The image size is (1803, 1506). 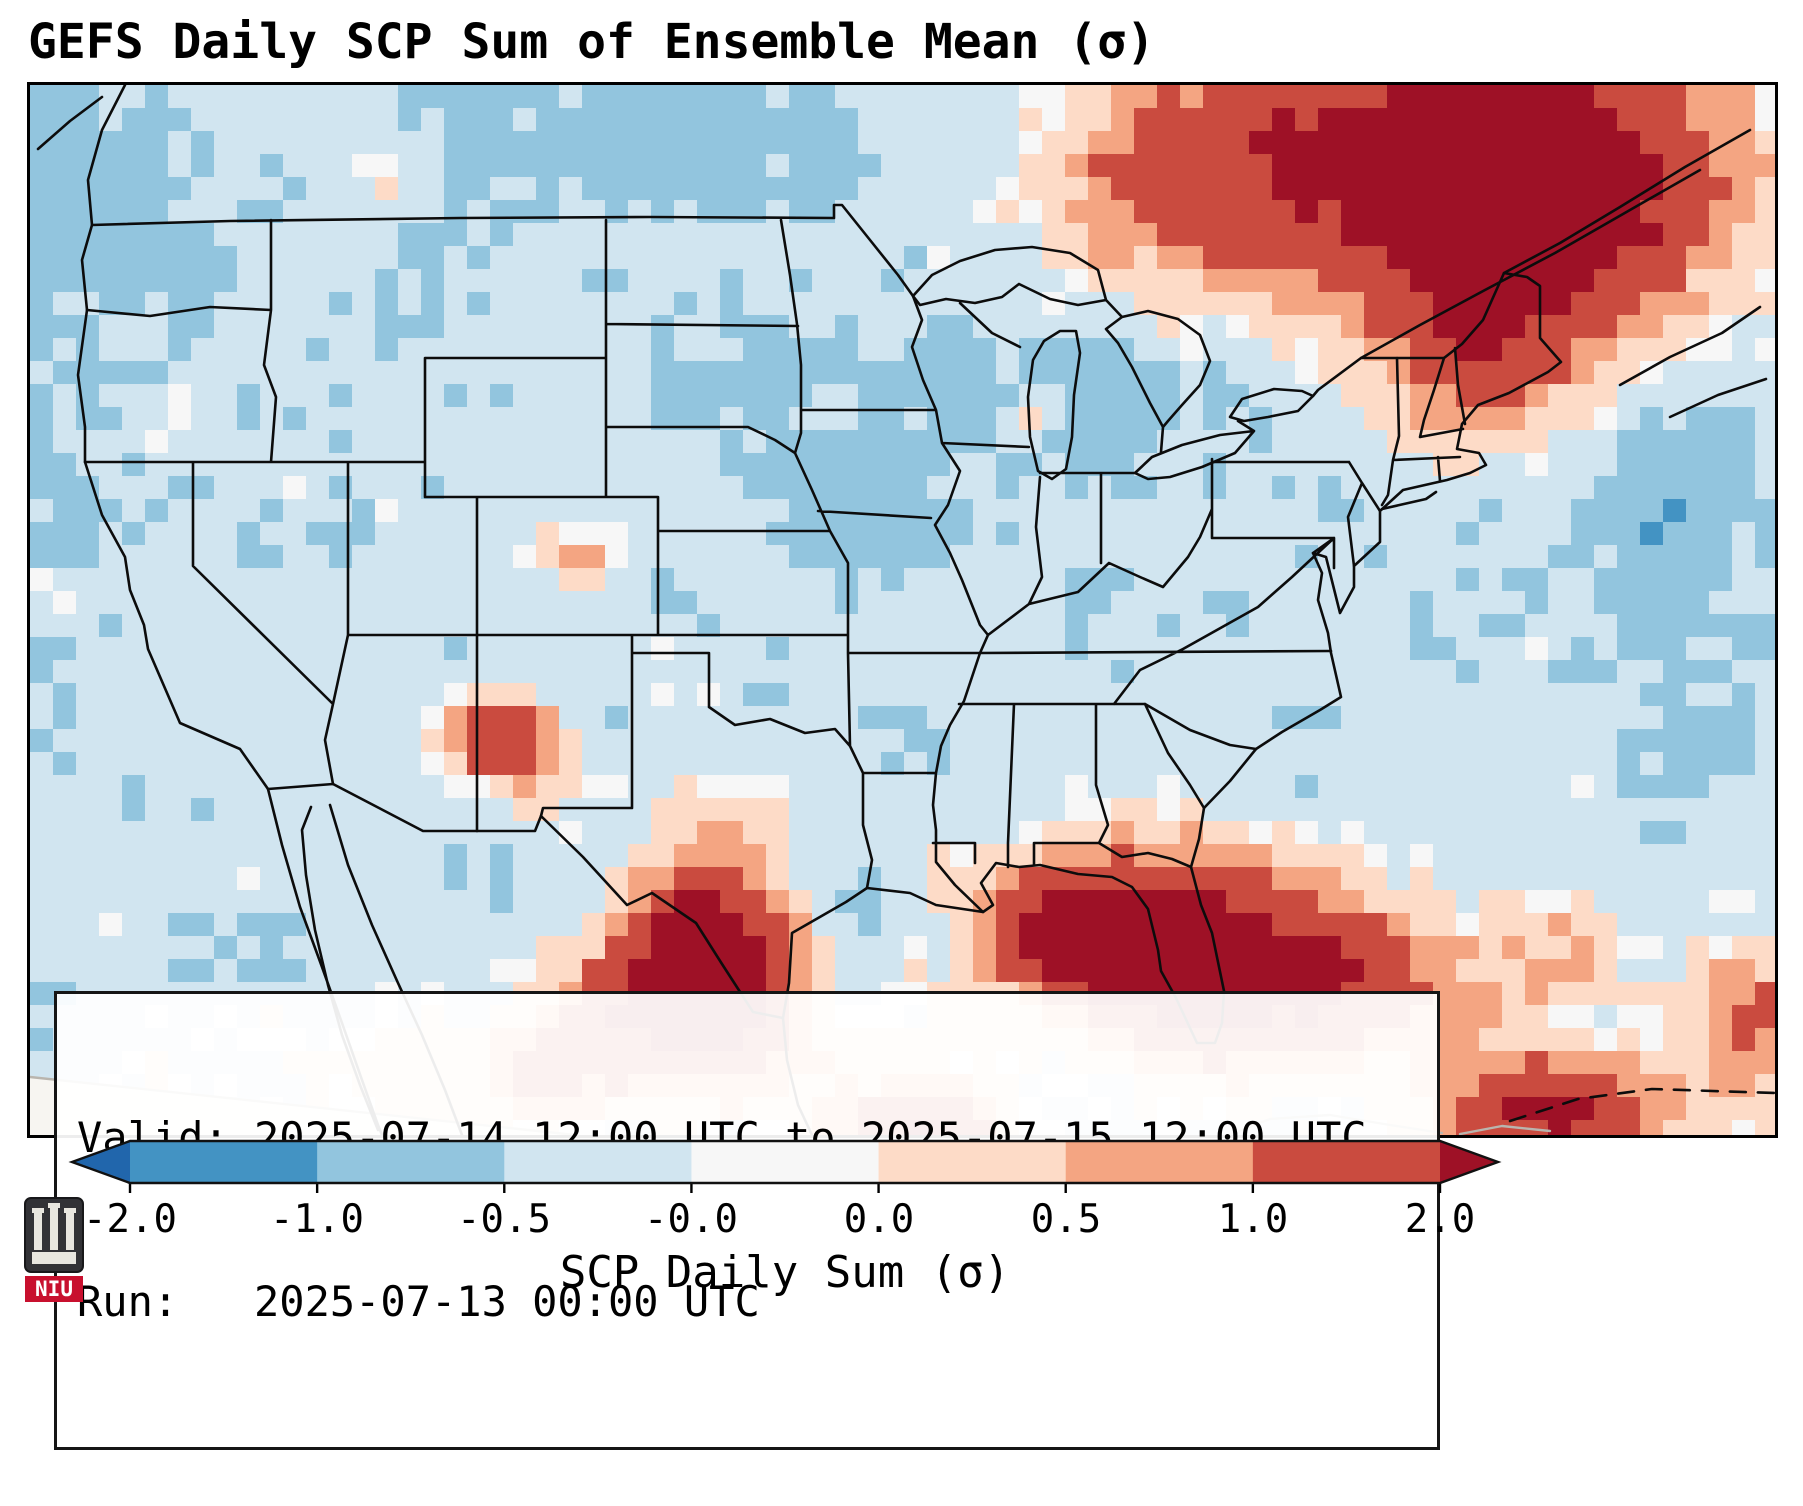 I want to click on colorbar-tick-label: -1.0, so click(x=317, y=1219).